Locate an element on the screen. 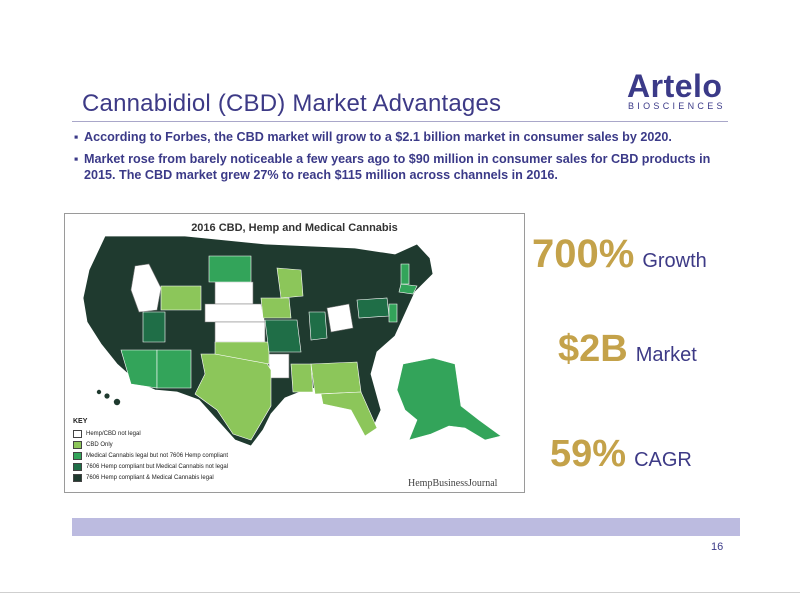  state-new-jersey is located at coordinates (393, 313).